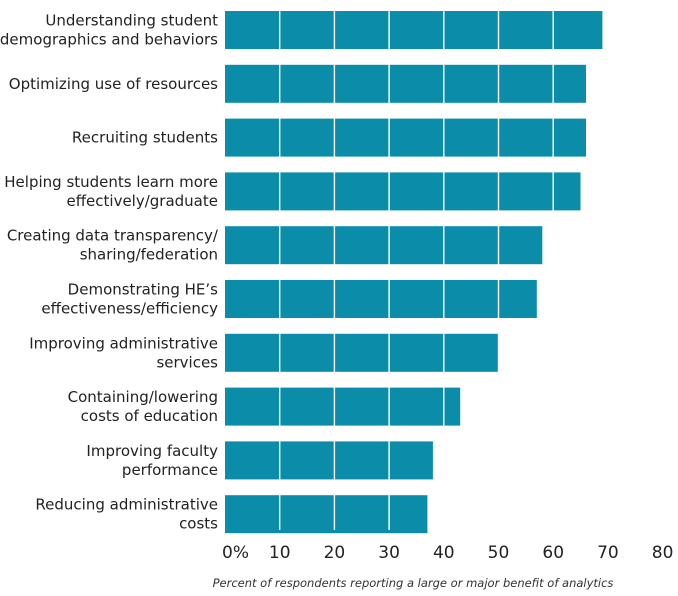 Image resolution: width=678 pixels, height=596 pixels. Describe the element at coordinates (403, 191) in the screenshot. I see `bar-helping-students-learn-more-effectively-graduate` at that location.